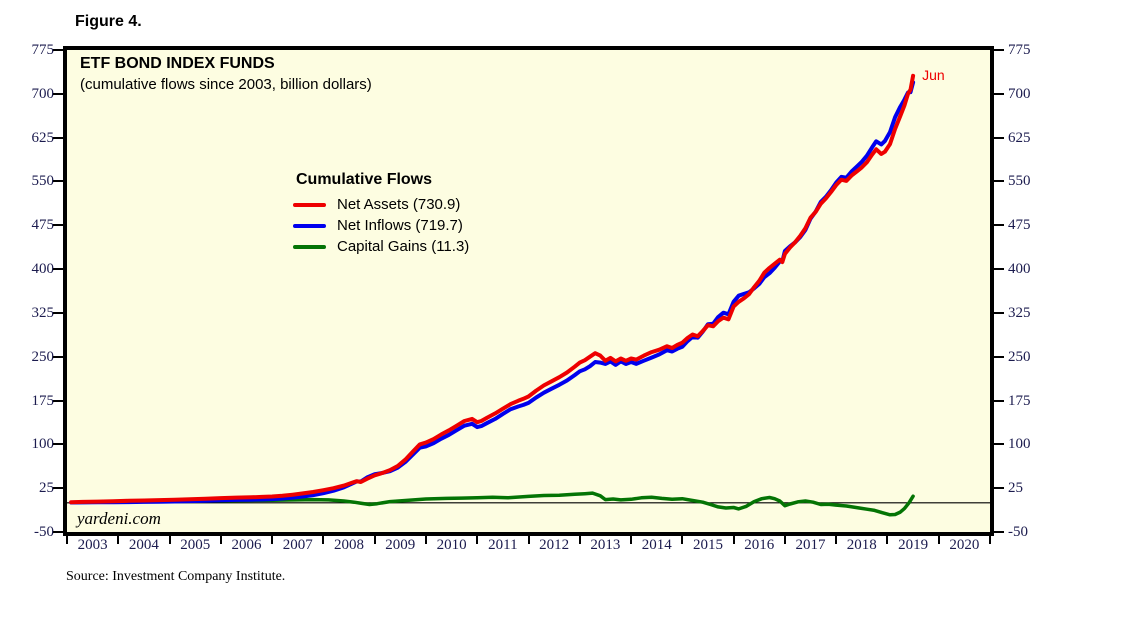 Image resolution: width=1138 pixels, height=621 pixels. Describe the element at coordinates (810, 545) in the screenshot. I see `x-tick-label: 2017` at that location.